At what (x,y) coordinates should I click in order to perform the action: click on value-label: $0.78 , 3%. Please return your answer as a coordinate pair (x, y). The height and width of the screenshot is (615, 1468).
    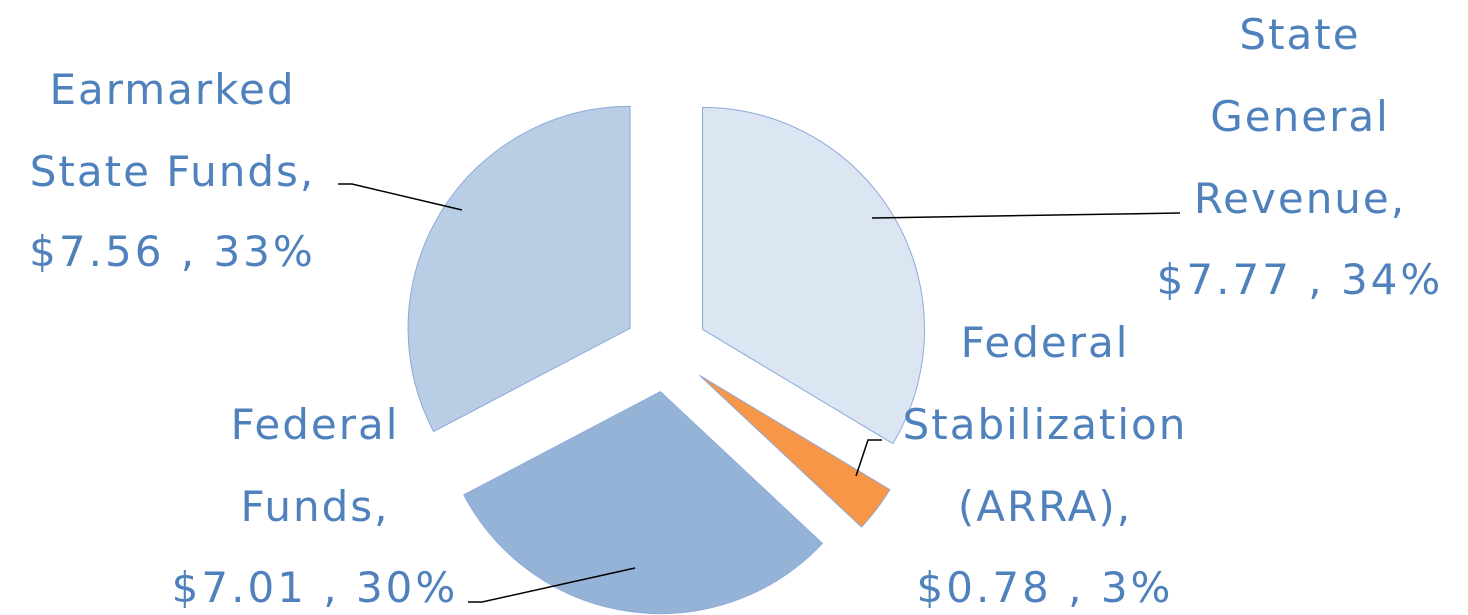
    Looking at the image, I should click on (1045, 587).